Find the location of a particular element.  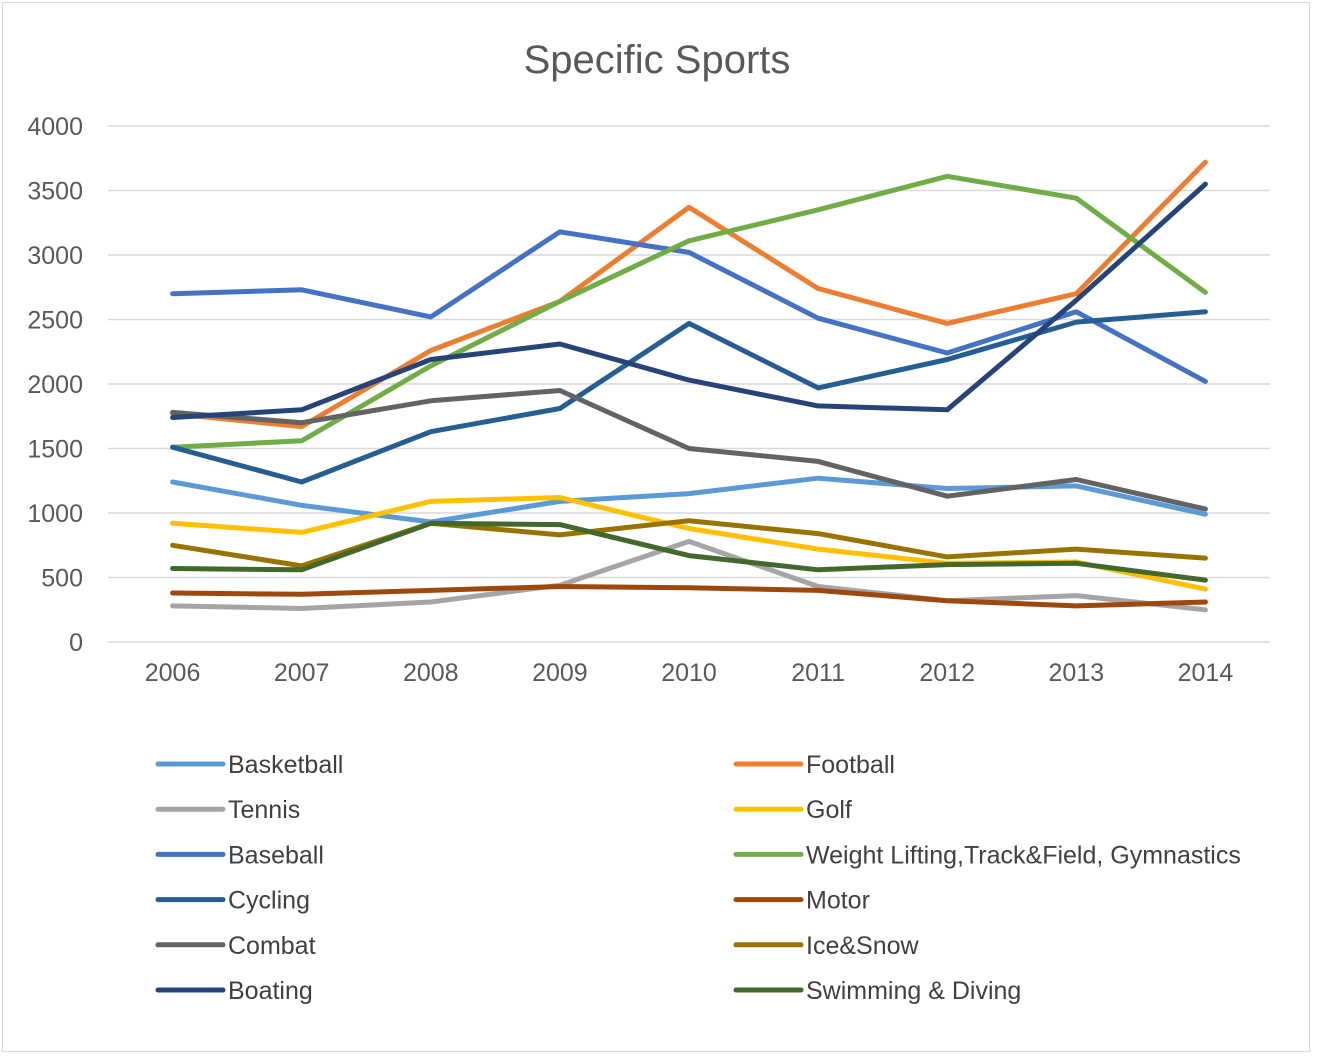

legend-label-swimming-diving: Swimming & Diving is located at coordinates (913, 991).